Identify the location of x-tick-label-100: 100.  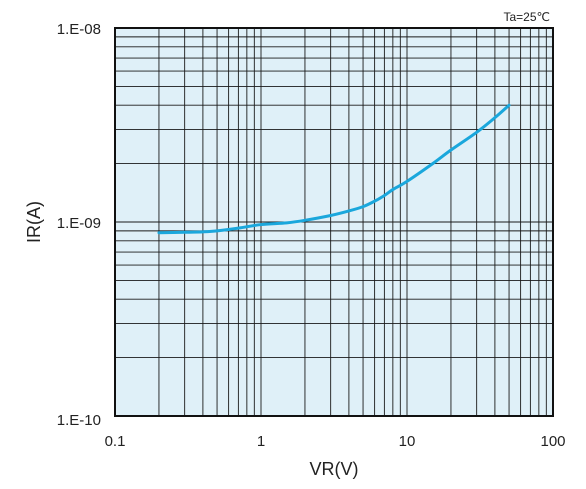
(552, 441).